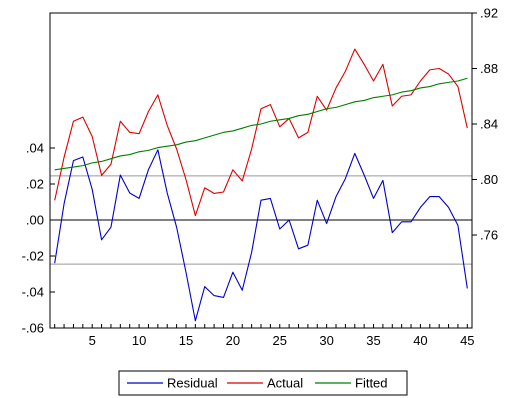 This screenshot has width=508, height=398. Describe the element at coordinates (92, 340) in the screenshot. I see `x-tick-label: 5` at that location.